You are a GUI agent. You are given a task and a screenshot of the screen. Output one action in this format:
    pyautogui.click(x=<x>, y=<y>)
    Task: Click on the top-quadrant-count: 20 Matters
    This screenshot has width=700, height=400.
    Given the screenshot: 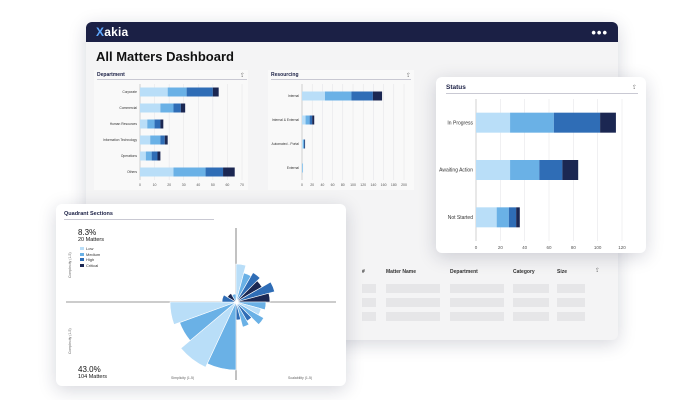 What is the action you would take?
    pyautogui.click(x=91, y=240)
    